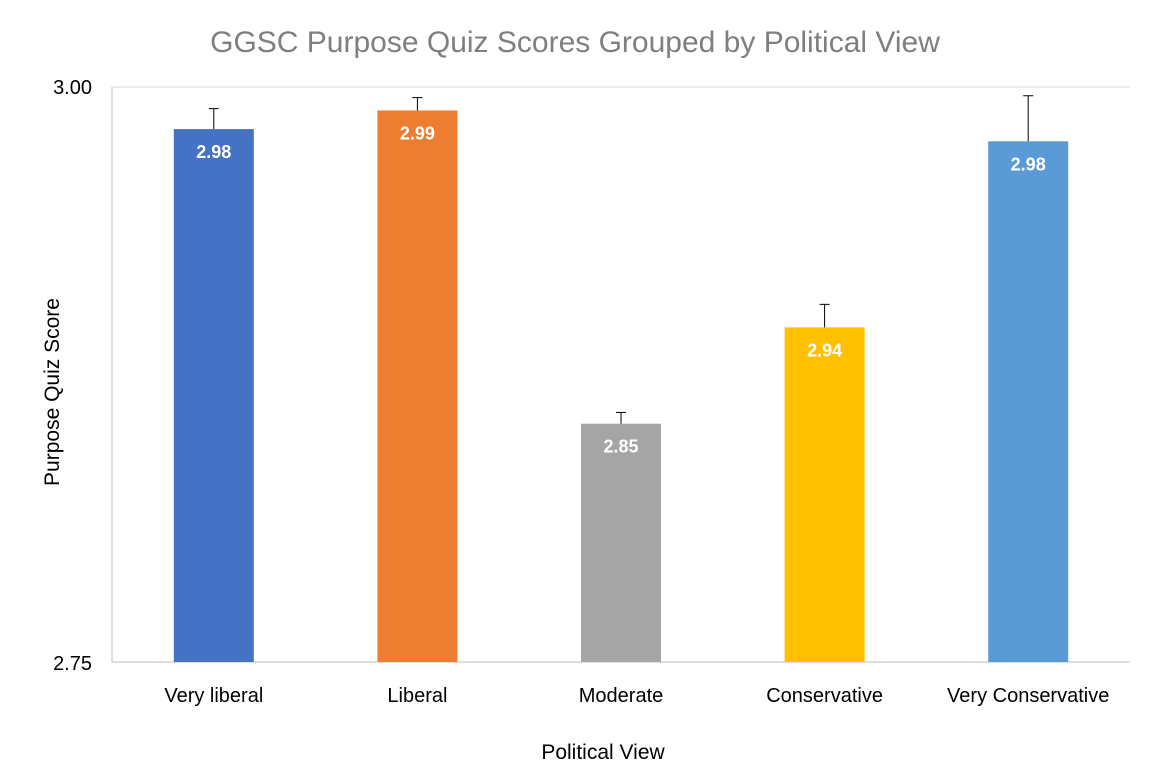 The height and width of the screenshot is (777, 1150). I want to click on x-tick-label: Conservative, so click(824, 696).